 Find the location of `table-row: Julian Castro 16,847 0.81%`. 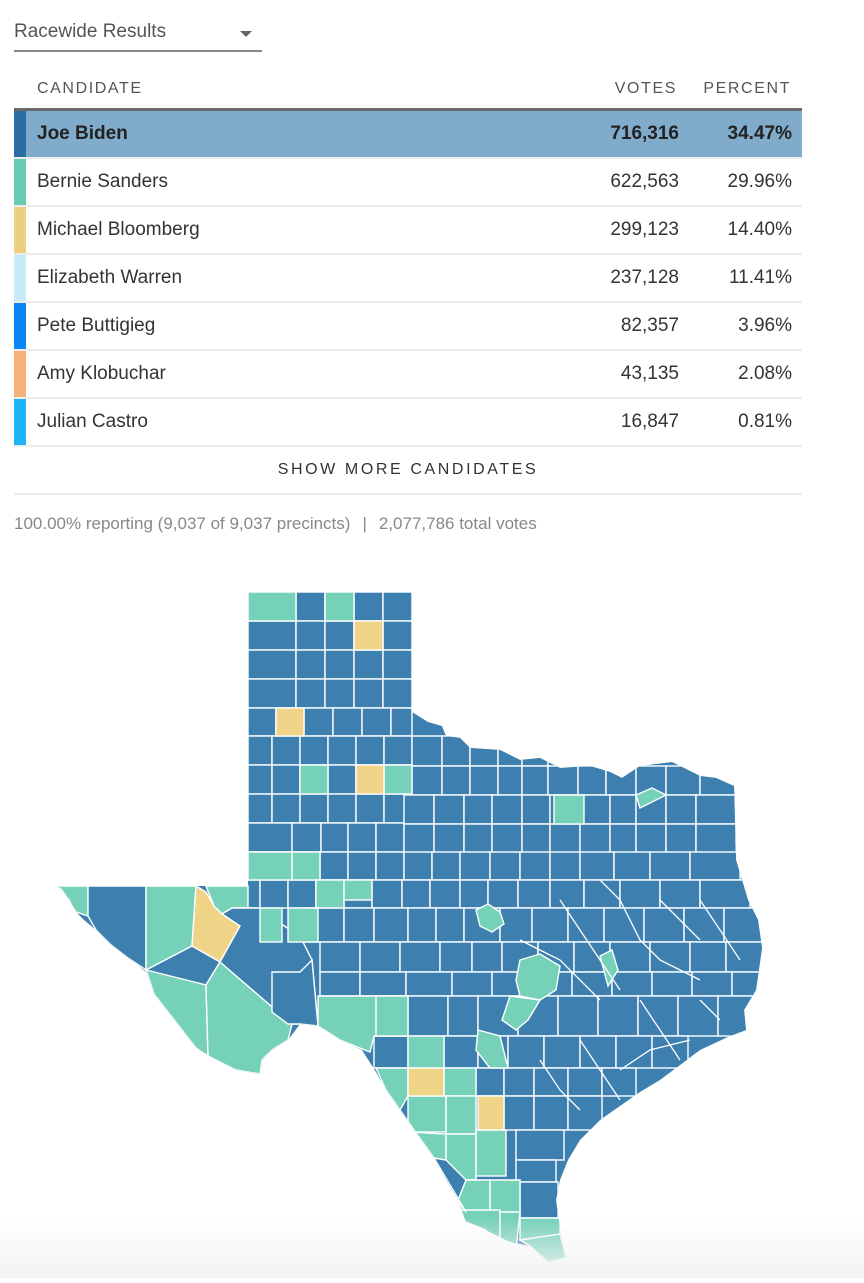

table-row: Julian Castro 16,847 0.81% is located at coordinates (408, 423).